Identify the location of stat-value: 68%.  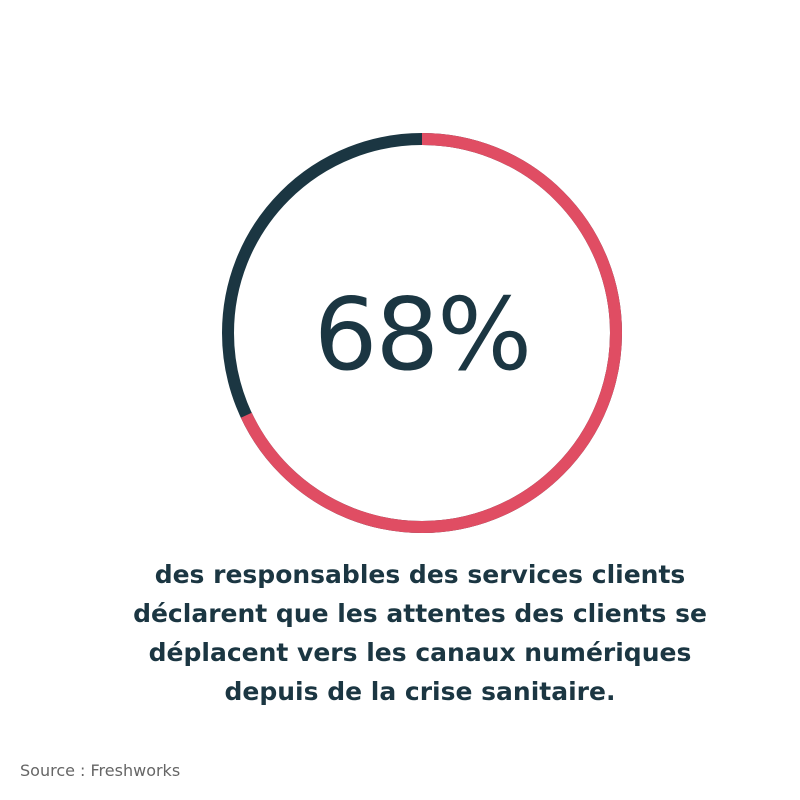
(422, 334).